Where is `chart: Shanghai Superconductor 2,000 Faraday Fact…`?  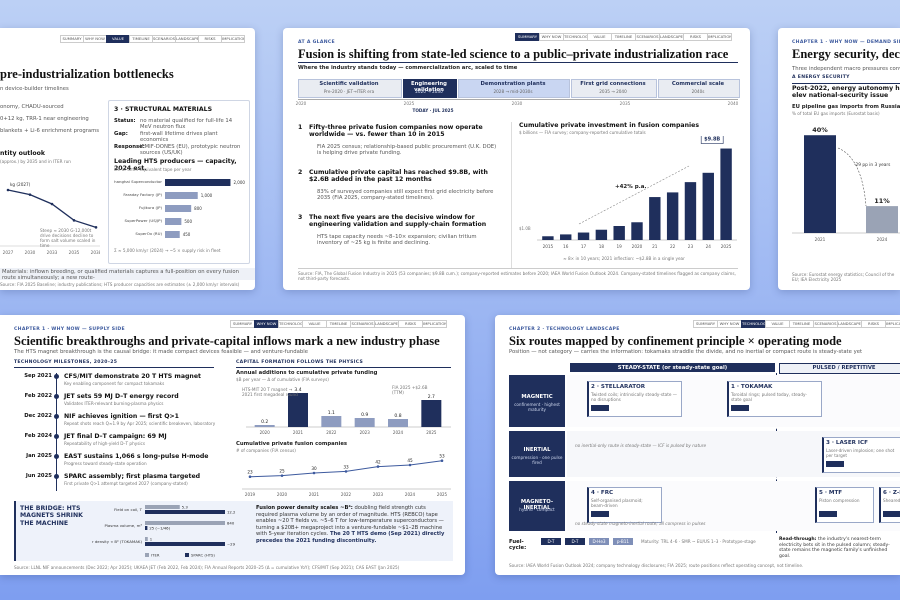 chart: Shanghai Superconductor 2,000 Faraday Fact… is located at coordinates (179, 208).